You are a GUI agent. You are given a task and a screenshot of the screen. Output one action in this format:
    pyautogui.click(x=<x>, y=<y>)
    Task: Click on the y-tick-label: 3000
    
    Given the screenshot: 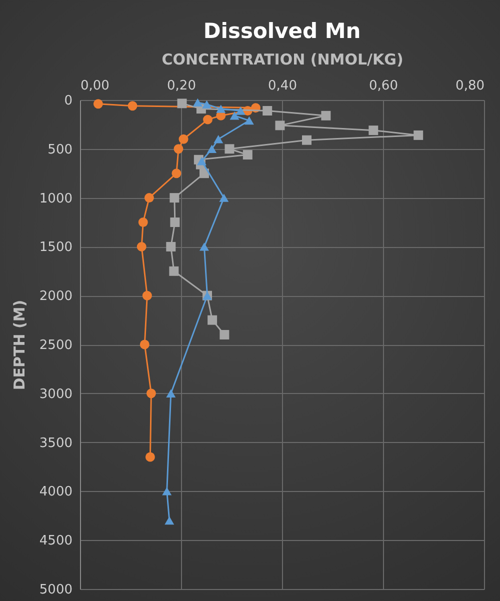 What is the action you would take?
    pyautogui.click(x=55, y=394)
    